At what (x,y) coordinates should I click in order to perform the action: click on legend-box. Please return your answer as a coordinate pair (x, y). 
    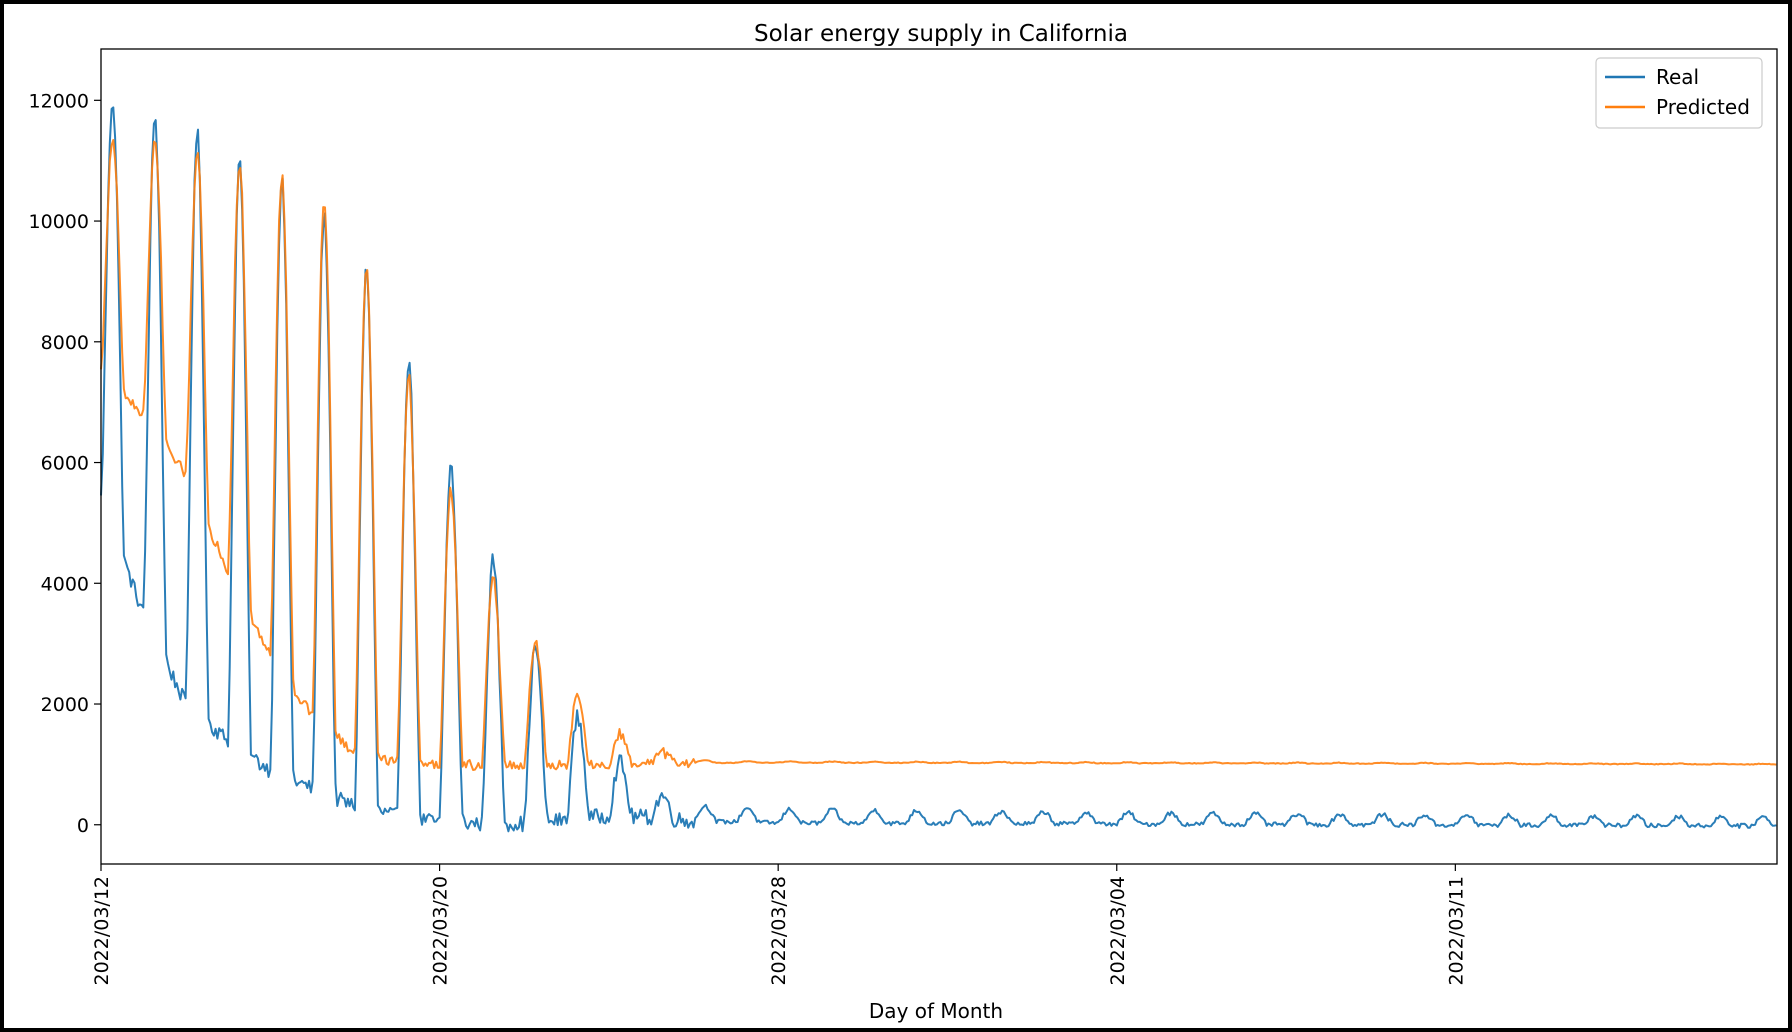
    Looking at the image, I should click on (1679, 93).